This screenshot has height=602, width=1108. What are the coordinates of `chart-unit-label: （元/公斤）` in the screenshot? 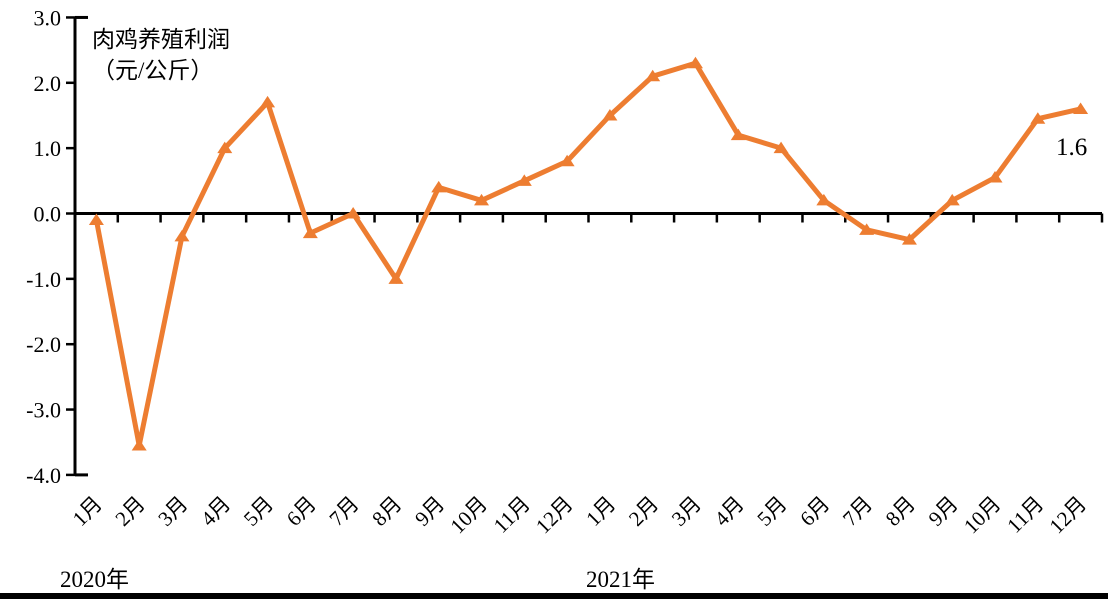 It's located at (153, 70).